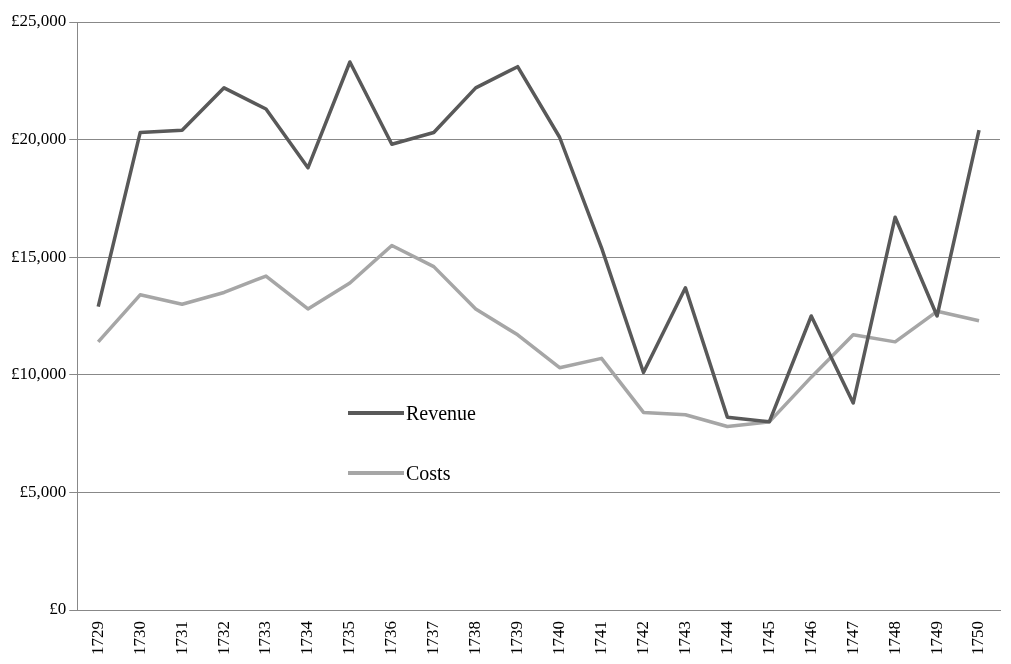 Image resolution: width=1011 pixels, height=664 pixels. I want to click on y-tick-label: £10,000, so click(39, 374).